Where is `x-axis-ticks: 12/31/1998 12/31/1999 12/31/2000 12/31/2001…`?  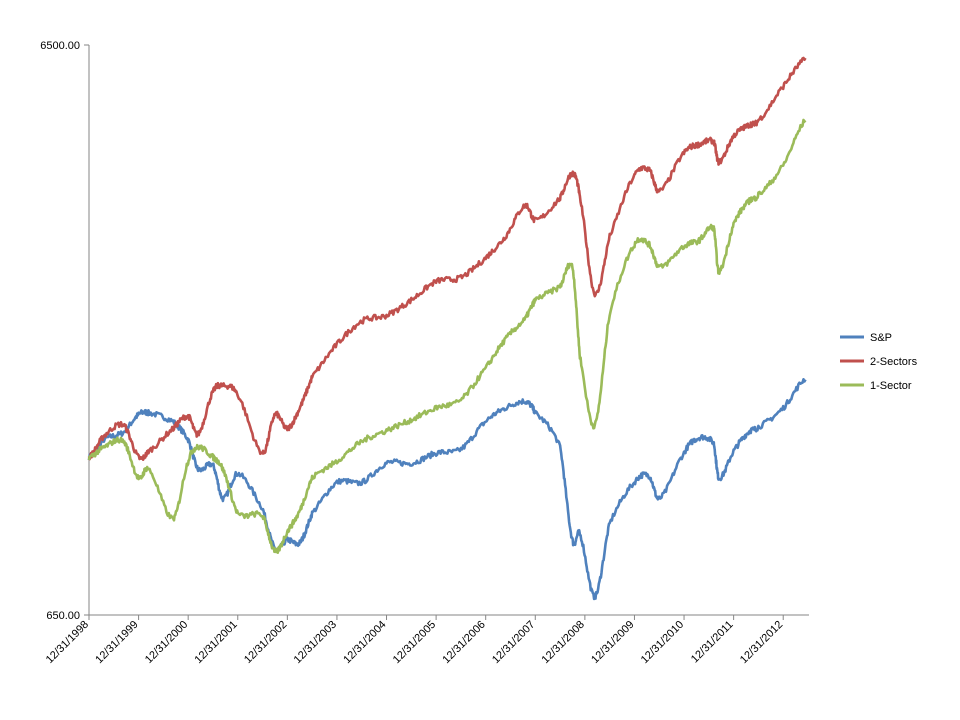 x-axis-ticks: 12/31/1998 12/31/1999 12/31/2000 12/31/2001… is located at coordinates (414, 640).